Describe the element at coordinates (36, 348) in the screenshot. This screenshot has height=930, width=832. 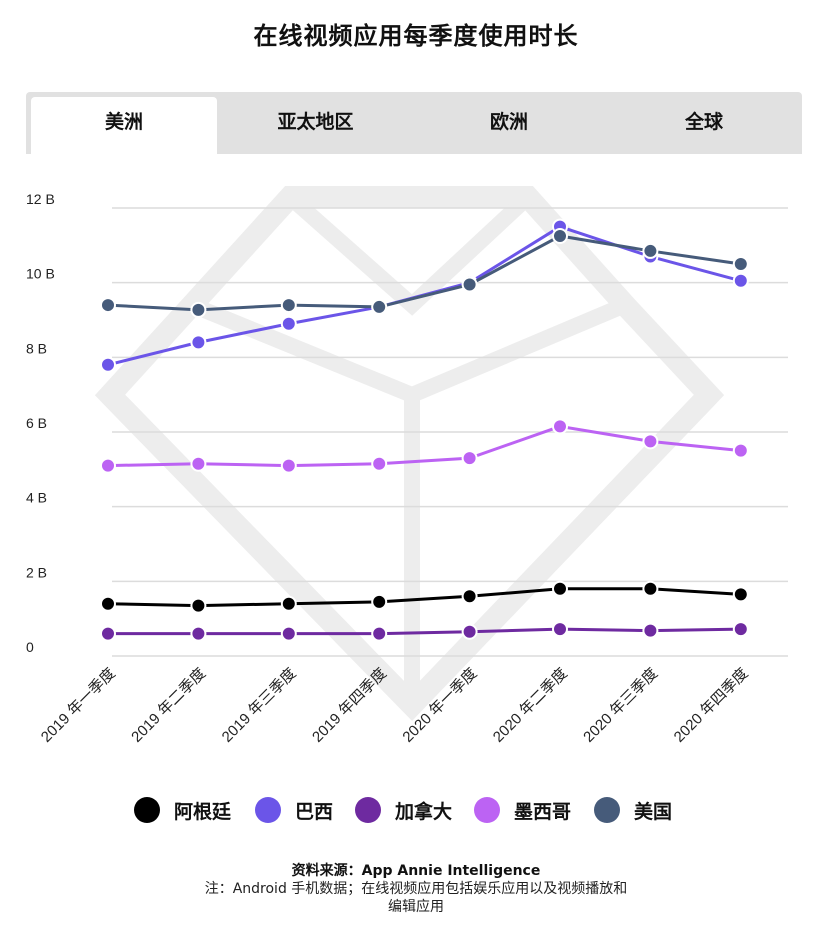
I see `y-tick-label: 8 B` at that location.